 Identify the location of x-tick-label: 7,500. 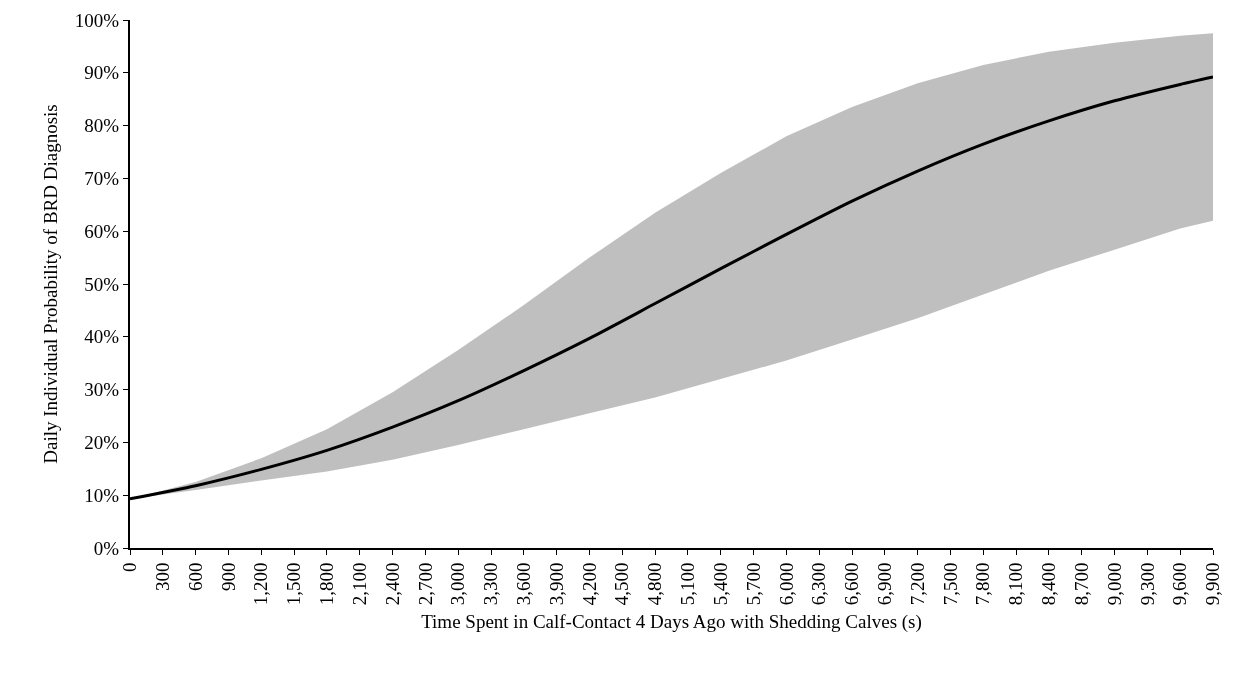
(950, 584).